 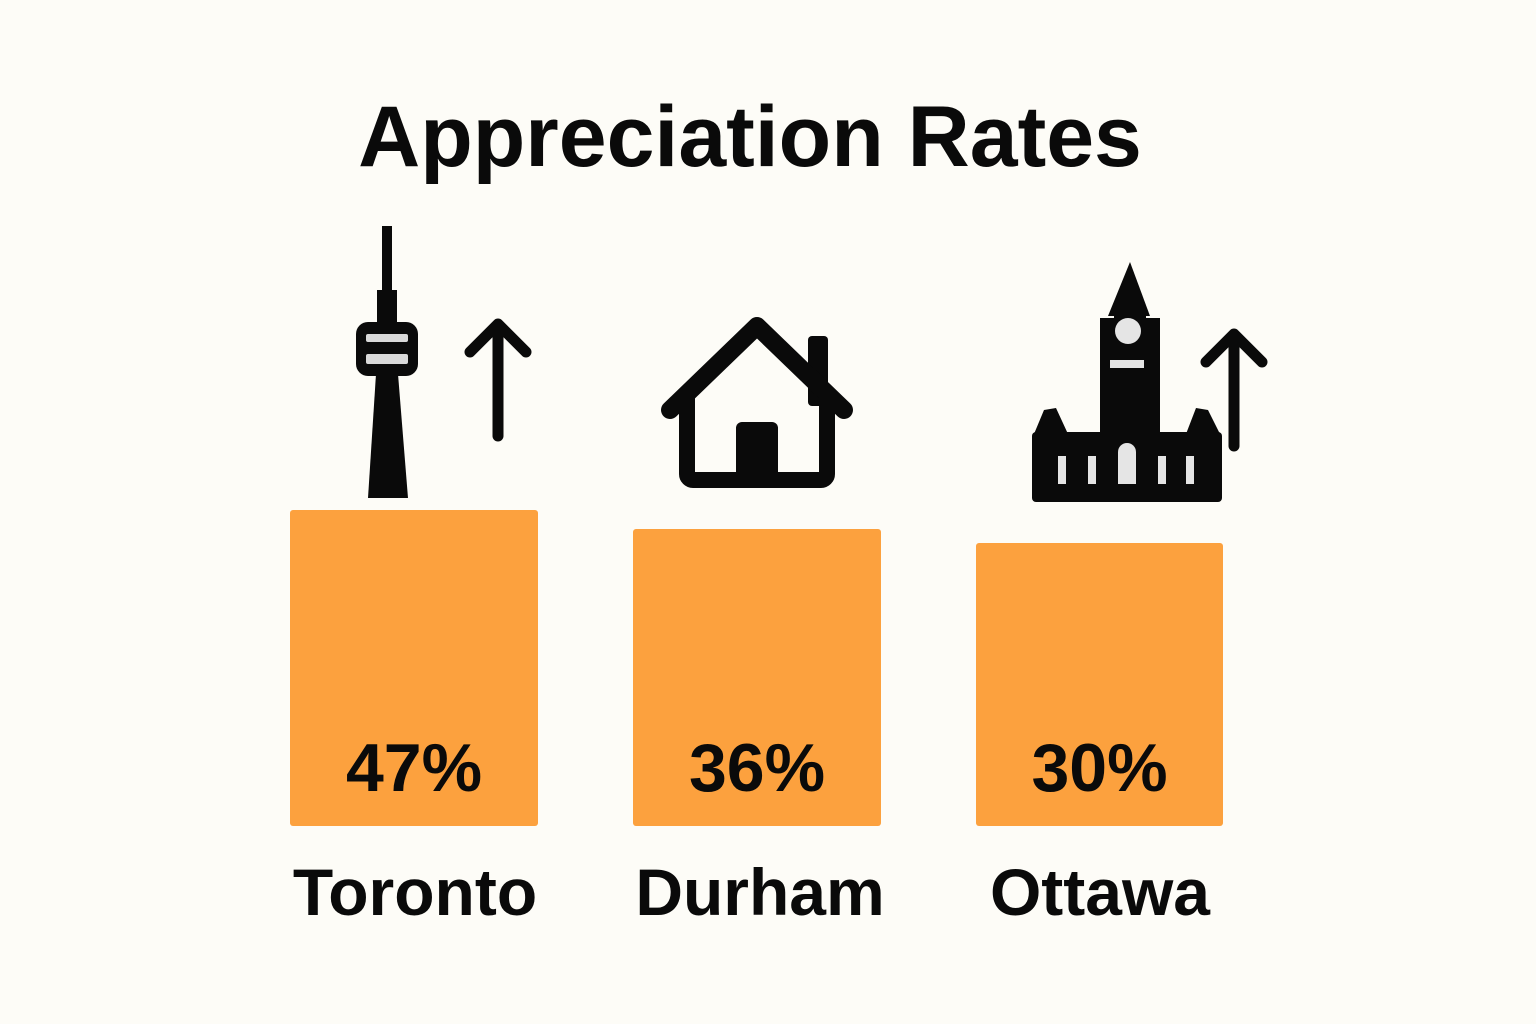 What do you see at coordinates (750, 137) in the screenshot?
I see `chart-title: Appreciation Rates` at bounding box center [750, 137].